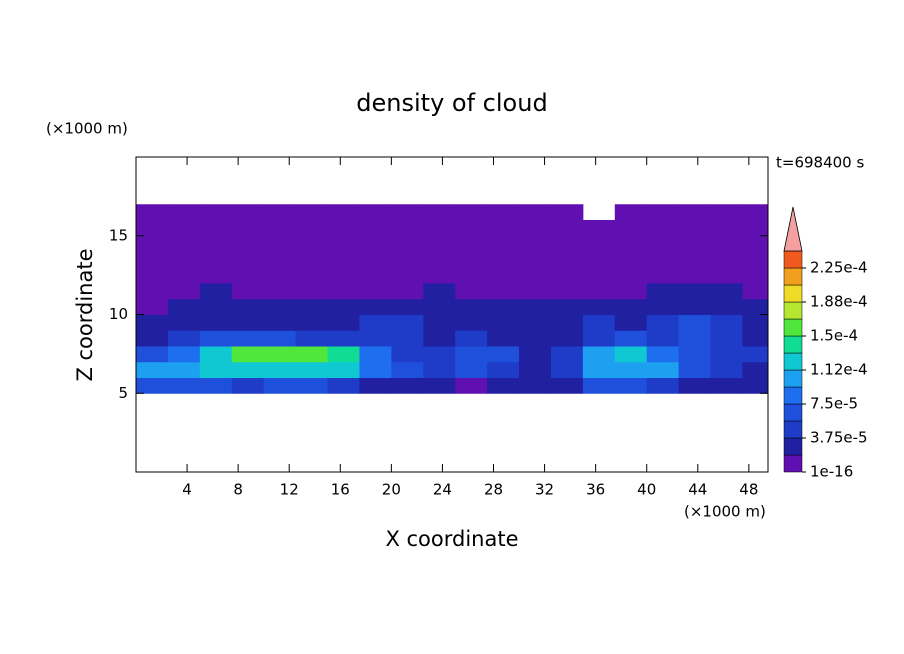 The image size is (904, 654). I want to click on y-tick-label: 5, so click(123, 393).